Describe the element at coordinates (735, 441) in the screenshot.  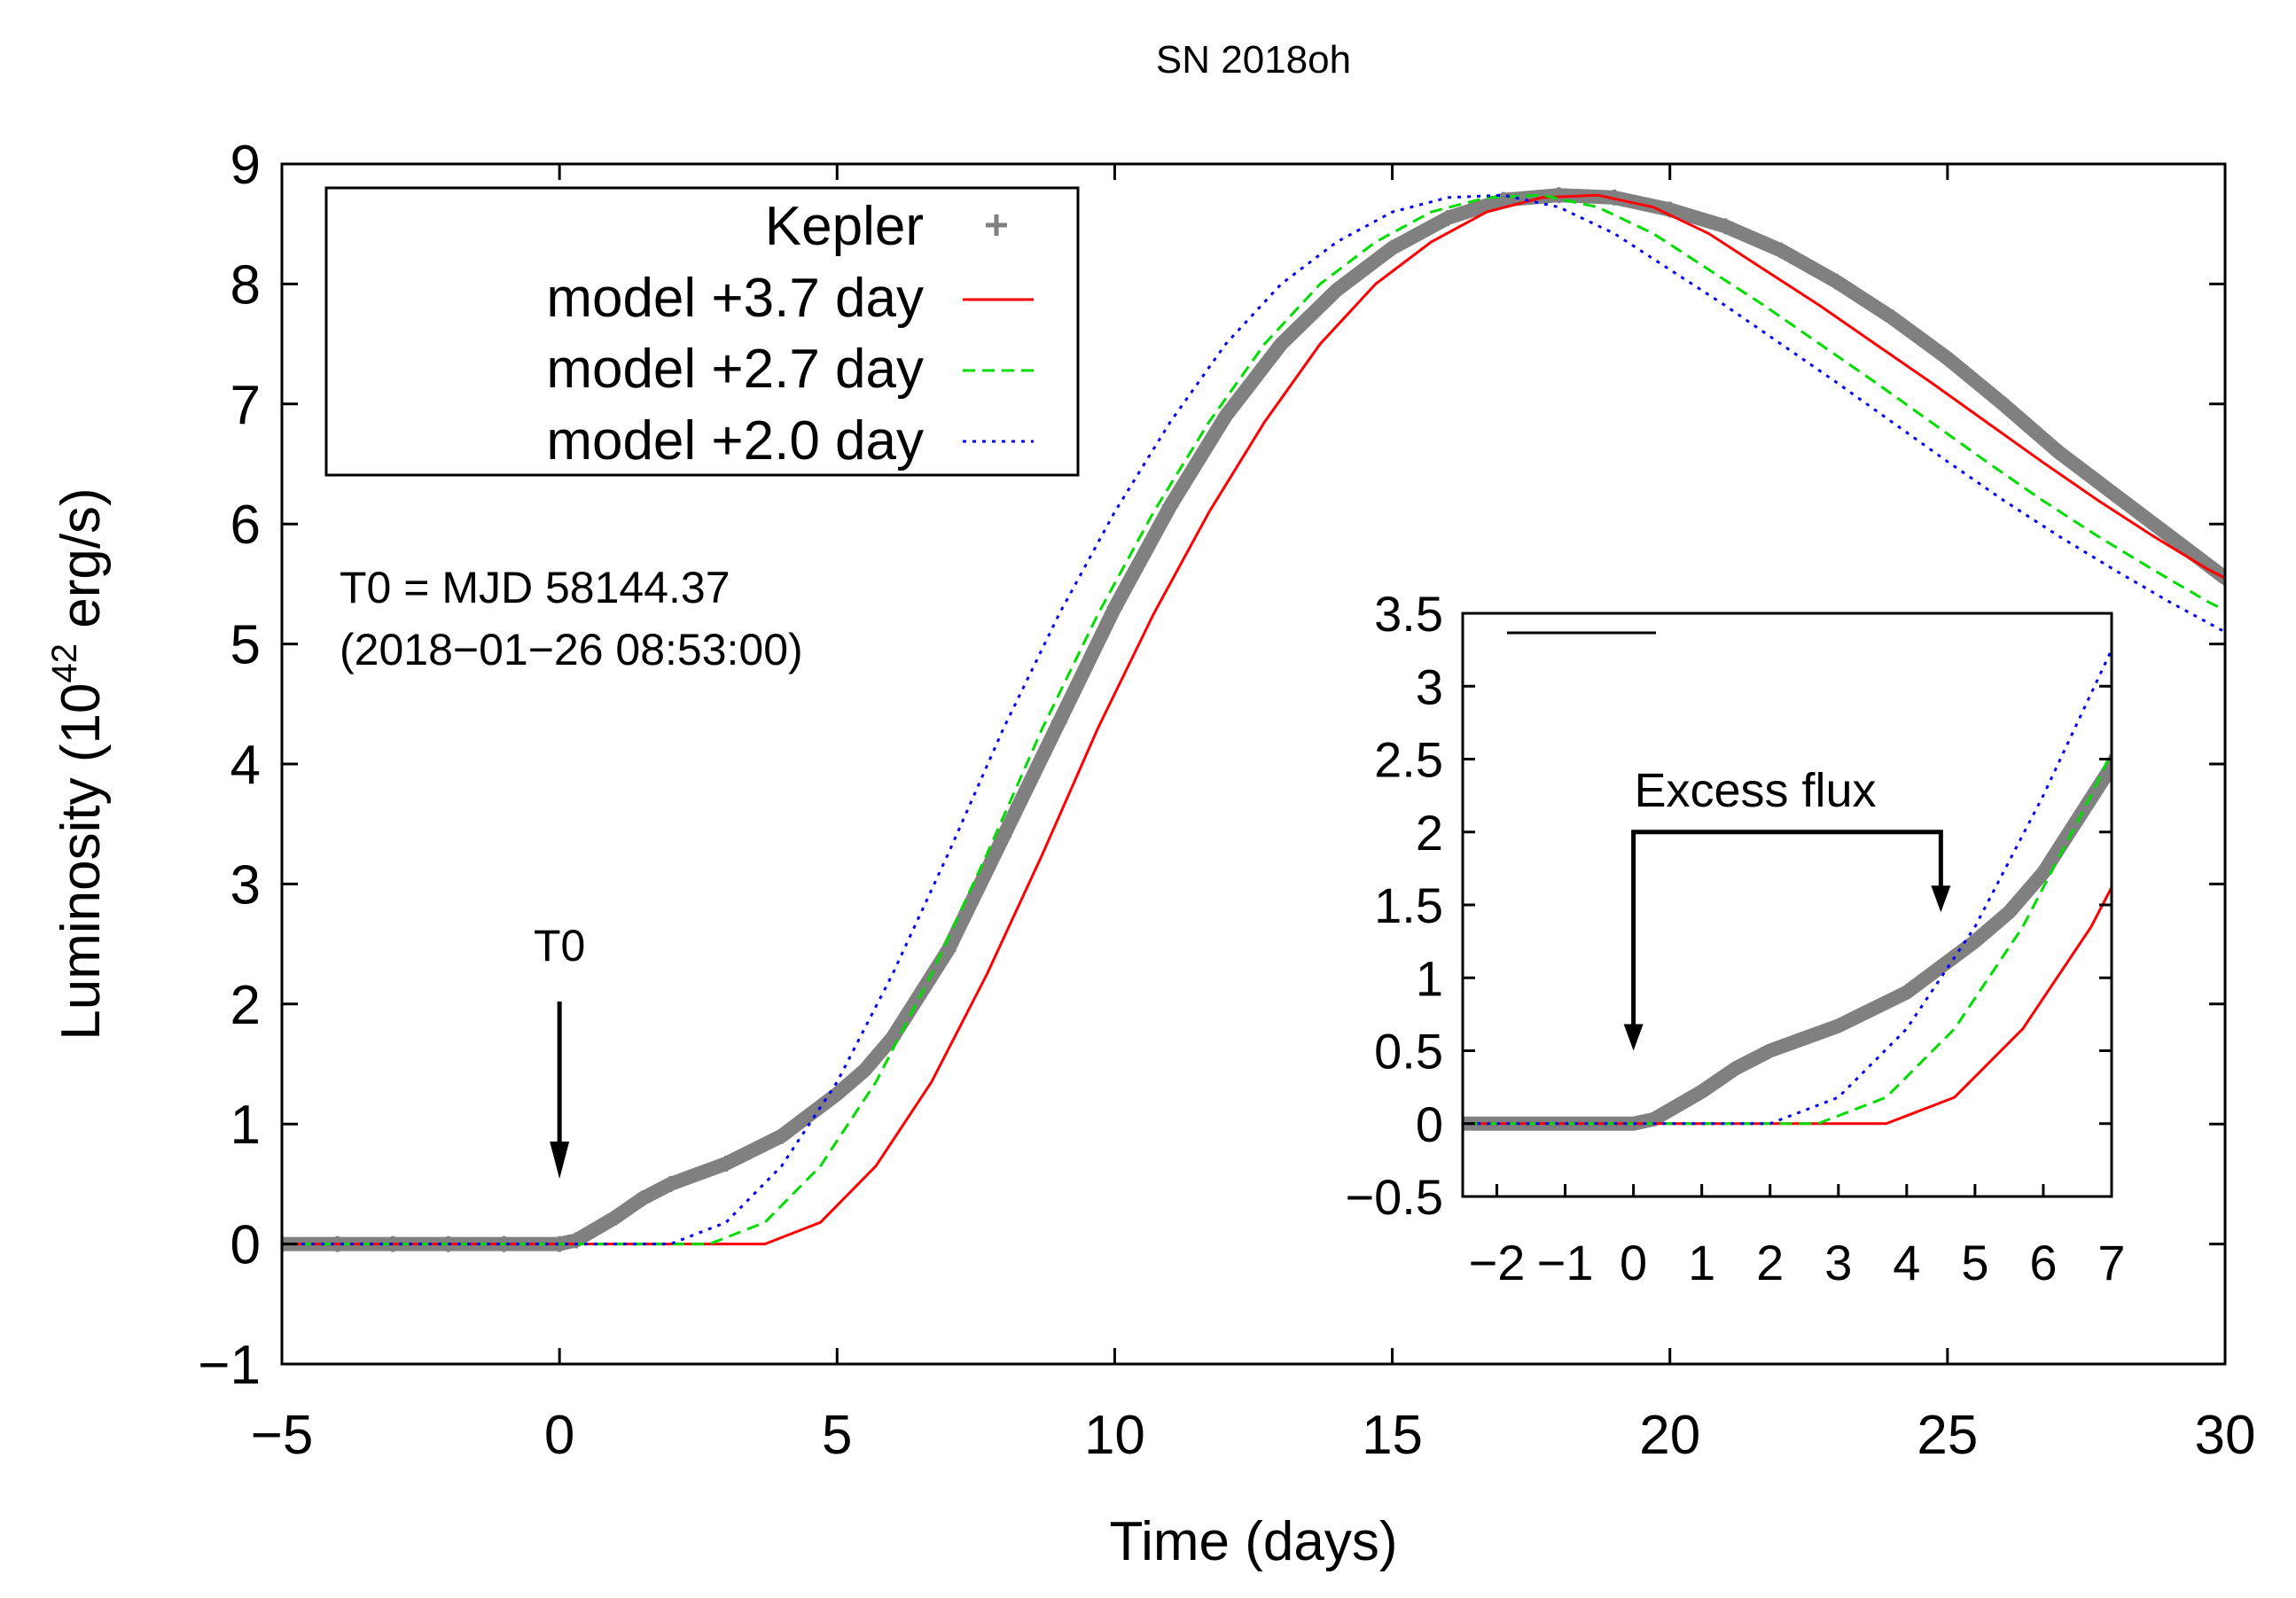
I see `legend-label-model-2-0: model +2.0 day` at that location.